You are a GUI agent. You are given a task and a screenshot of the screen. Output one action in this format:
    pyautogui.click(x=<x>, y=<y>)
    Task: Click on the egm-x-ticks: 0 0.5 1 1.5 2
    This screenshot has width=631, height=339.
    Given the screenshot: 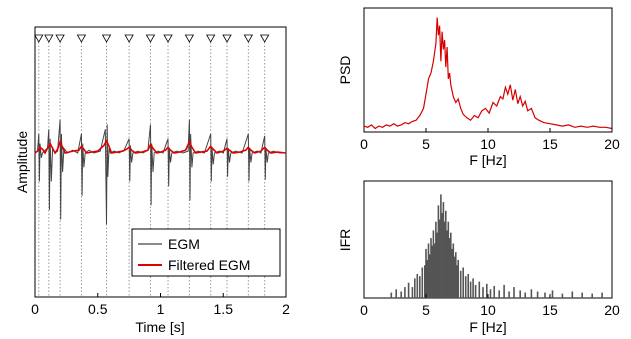 What is the action you would take?
    pyautogui.click(x=160, y=305)
    